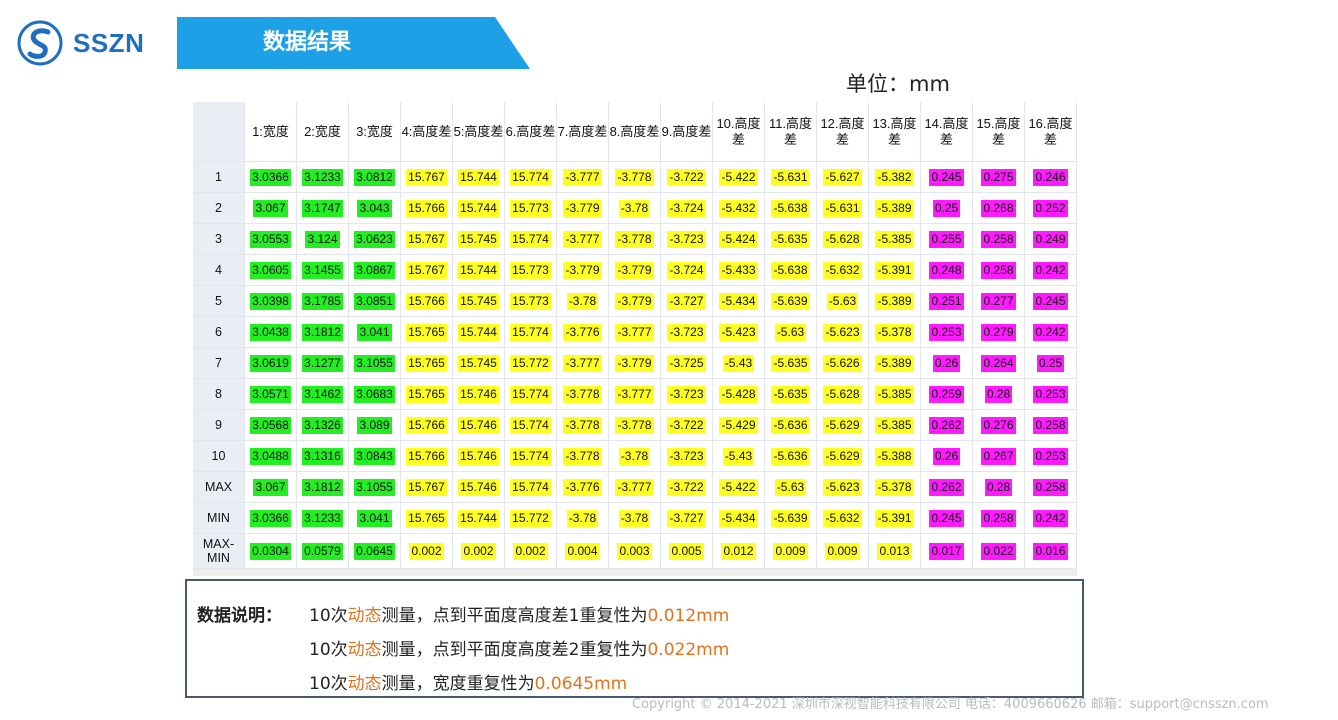  What do you see at coordinates (843, 394) in the screenshot?
I see `table-cell: -5.628` at bounding box center [843, 394].